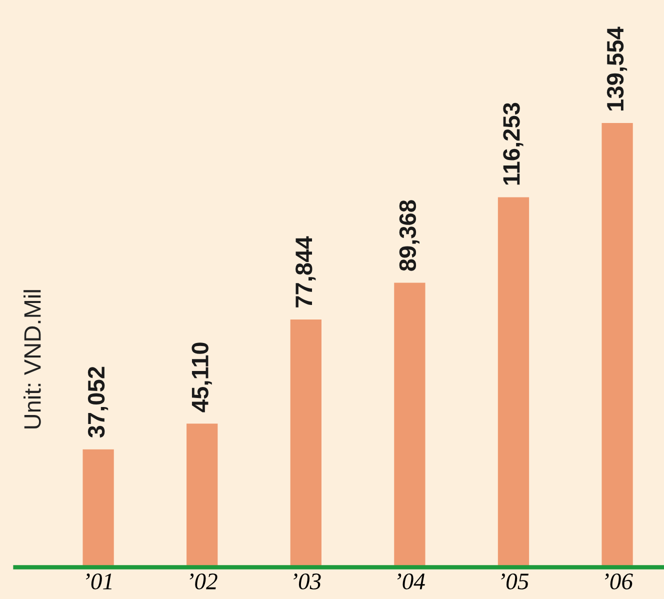 This screenshot has width=664, height=599. What do you see at coordinates (513, 143) in the screenshot?
I see `data-label: 116,253` at bounding box center [513, 143].